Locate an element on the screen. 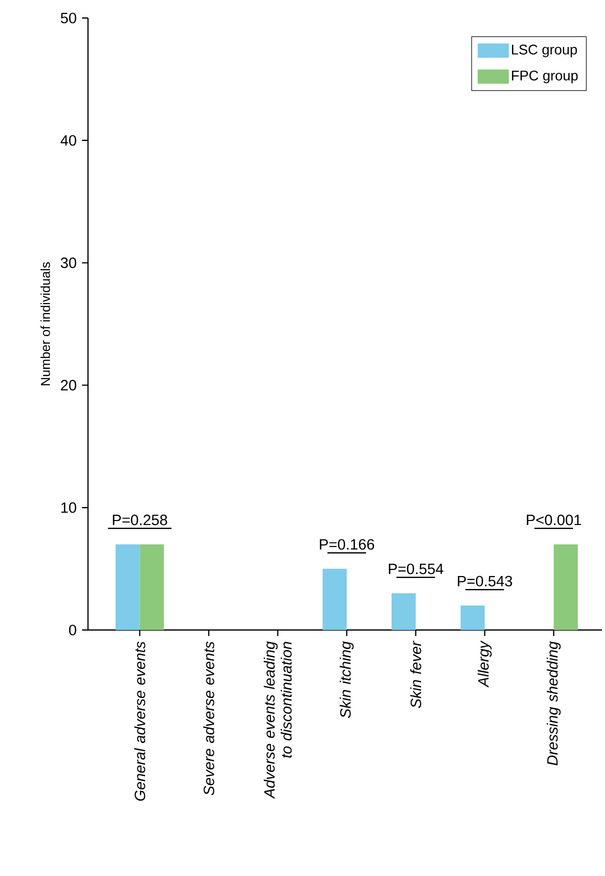  y-tick-label: 20 is located at coordinates (68, 385).